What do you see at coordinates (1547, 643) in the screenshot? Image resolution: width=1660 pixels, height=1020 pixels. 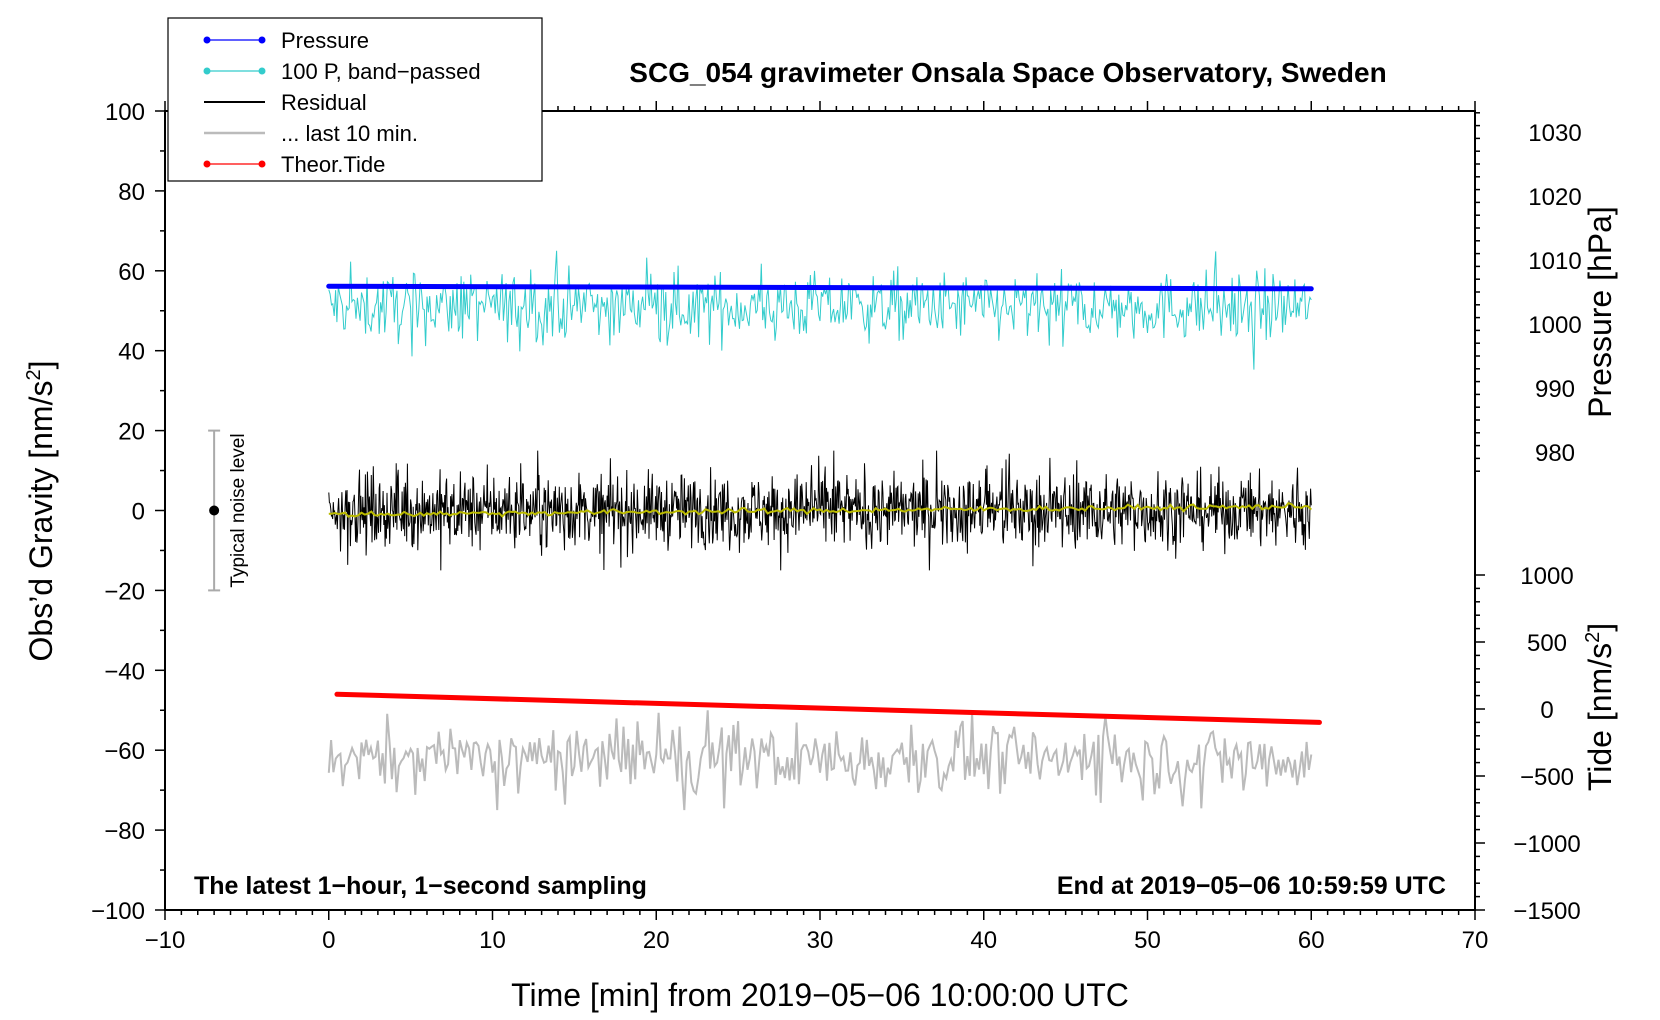 I see `tide-tick-label: 500` at bounding box center [1547, 643].